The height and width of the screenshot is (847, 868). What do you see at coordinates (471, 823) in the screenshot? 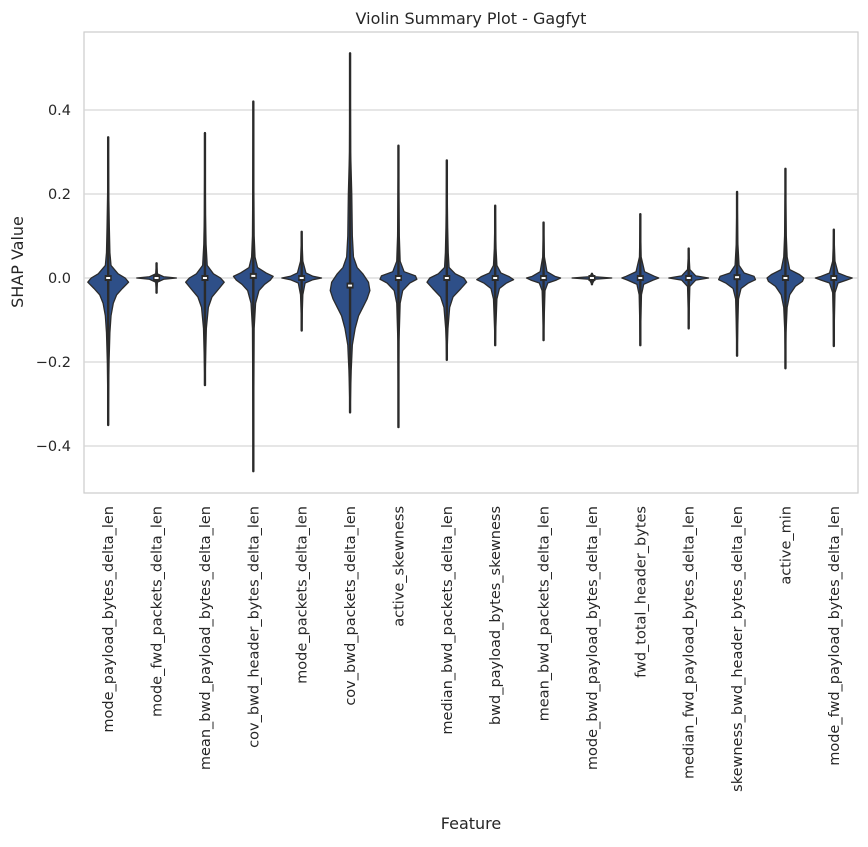
I see `x-axis-title: Feature` at bounding box center [471, 823].